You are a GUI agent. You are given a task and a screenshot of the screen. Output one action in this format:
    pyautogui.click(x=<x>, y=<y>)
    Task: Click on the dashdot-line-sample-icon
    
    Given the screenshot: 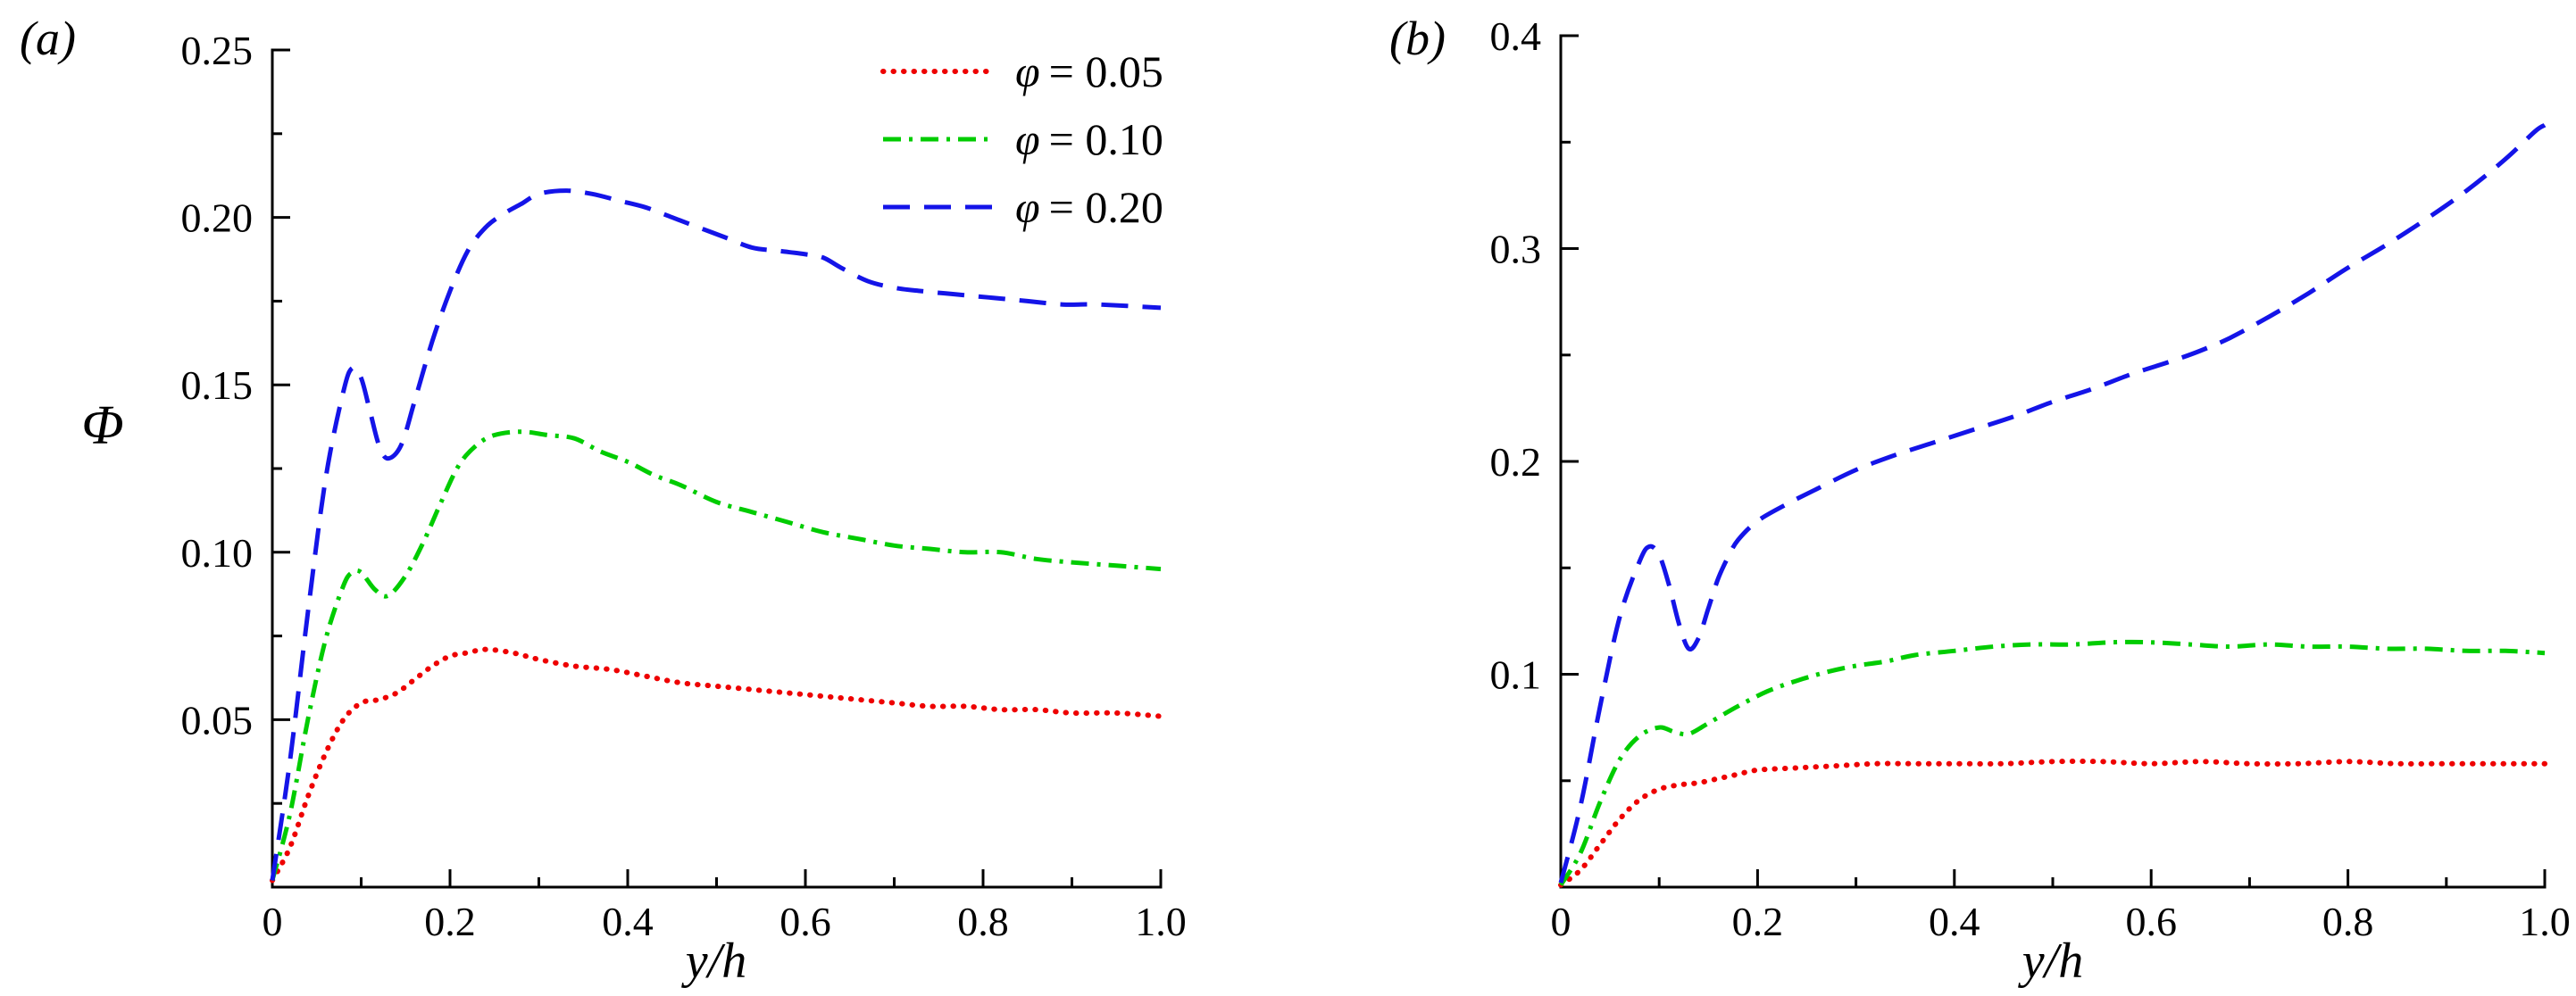 What is the action you would take?
    pyautogui.click(x=937, y=139)
    